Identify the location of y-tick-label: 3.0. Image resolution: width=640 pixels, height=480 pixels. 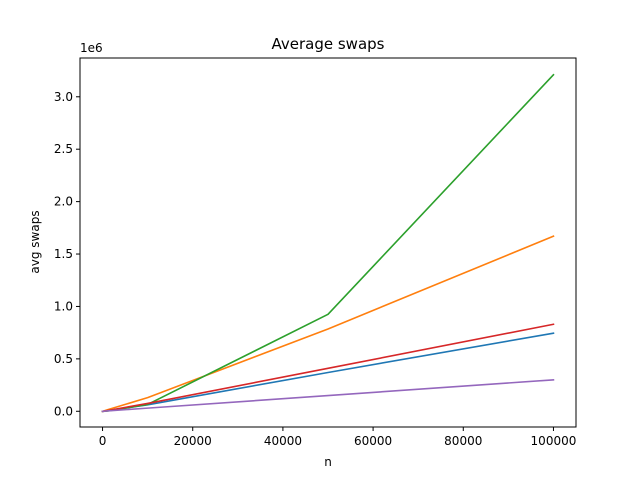
(63, 97).